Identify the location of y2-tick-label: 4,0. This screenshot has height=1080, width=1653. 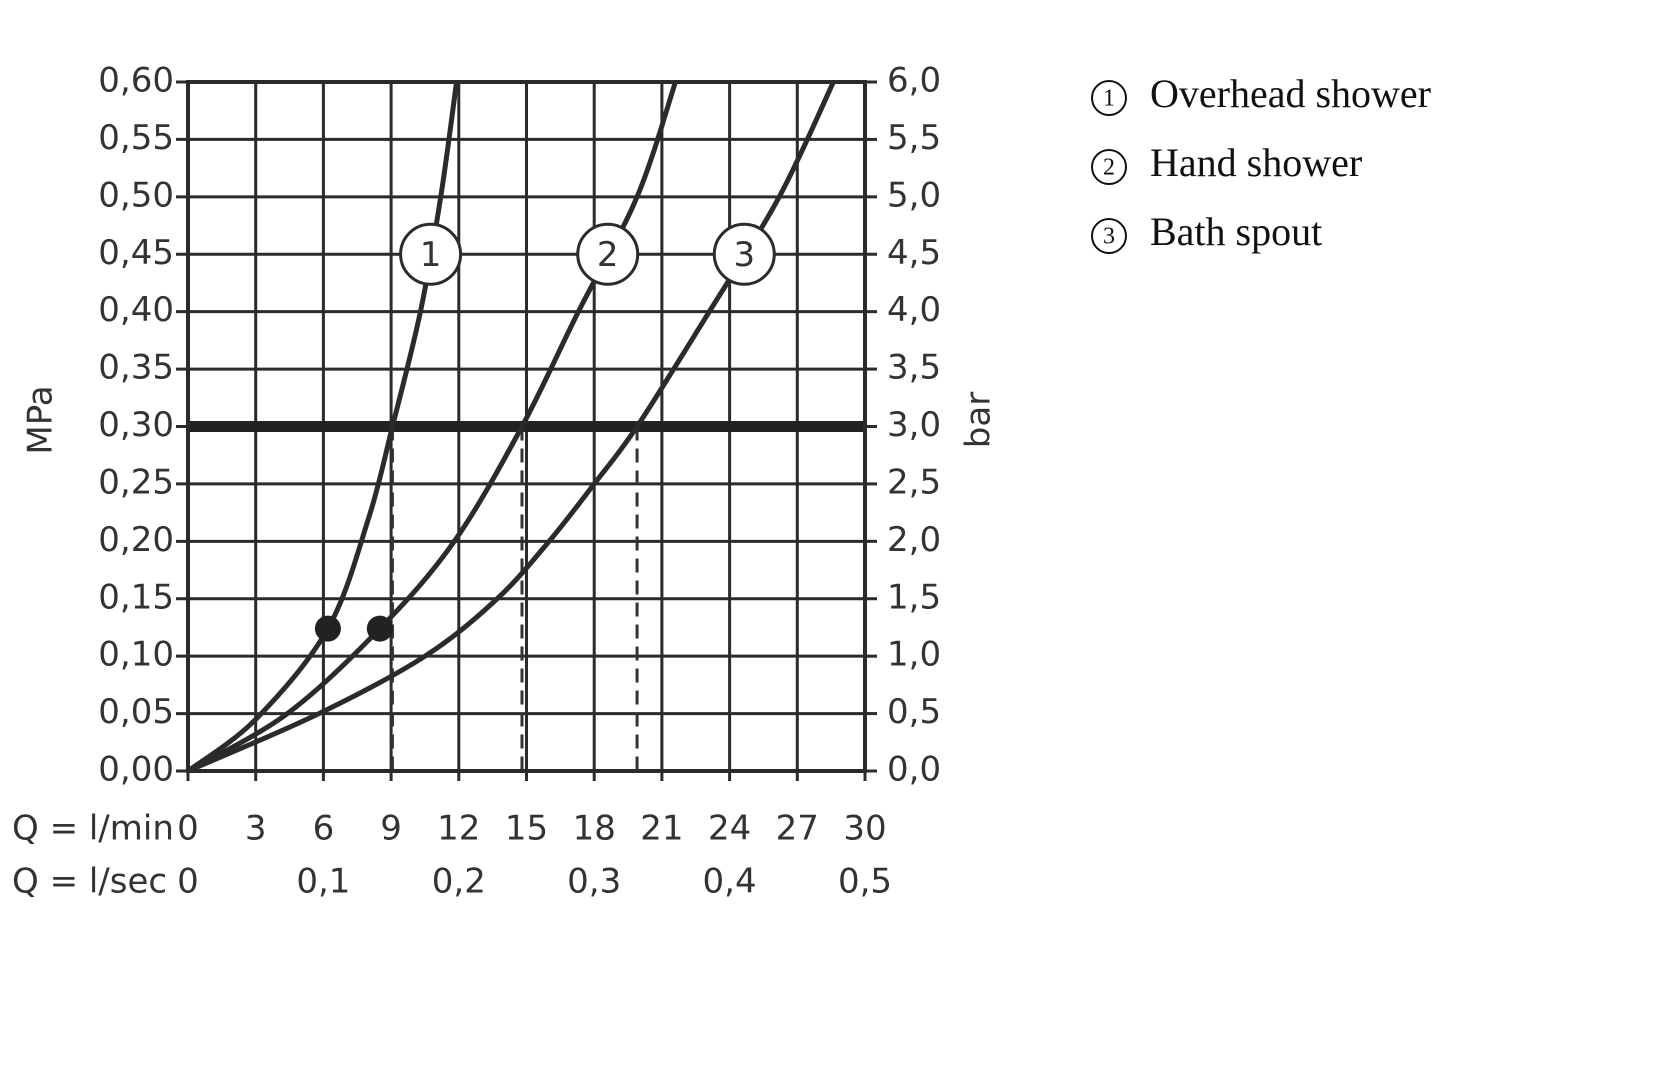
(914, 310).